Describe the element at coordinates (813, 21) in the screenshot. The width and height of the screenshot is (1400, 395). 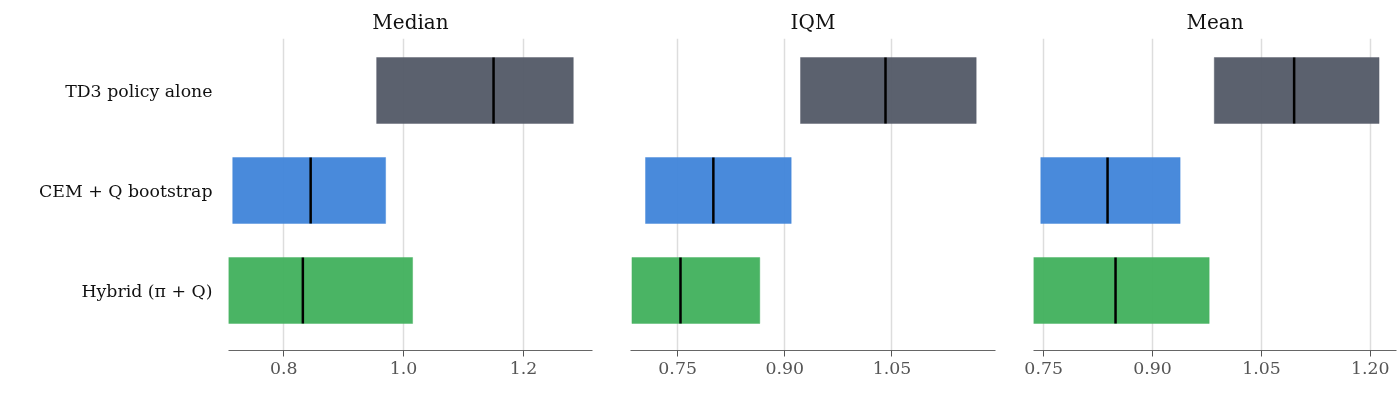
I see `chart-title: IQM` at that location.